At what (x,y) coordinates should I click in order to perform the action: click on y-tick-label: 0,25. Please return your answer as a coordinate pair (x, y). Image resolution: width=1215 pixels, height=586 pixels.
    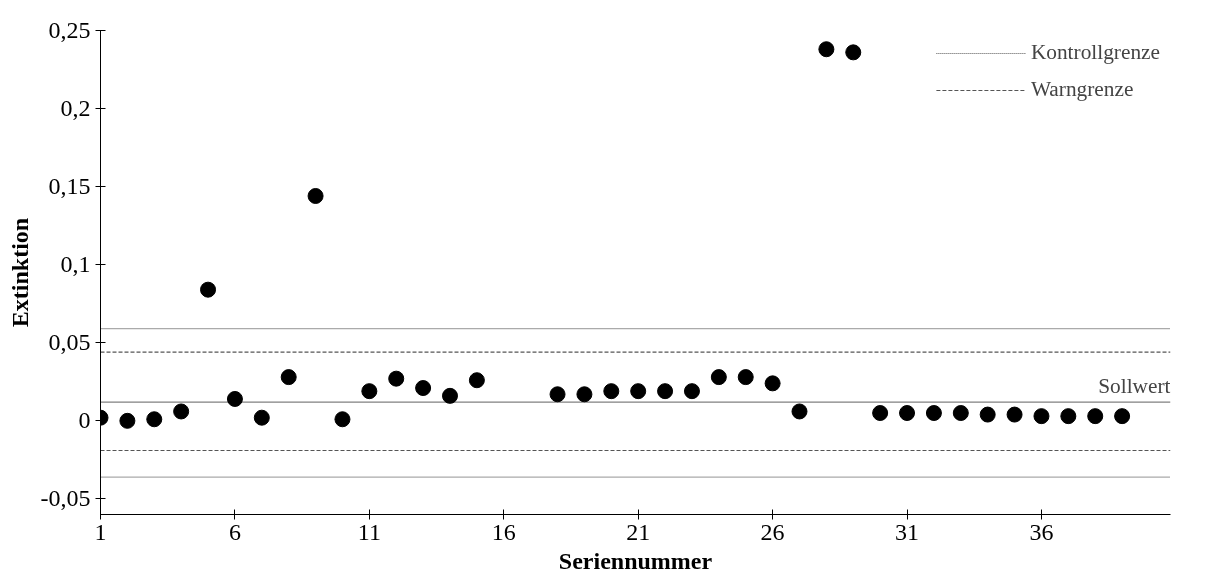
    Looking at the image, I should click on (69, 30).